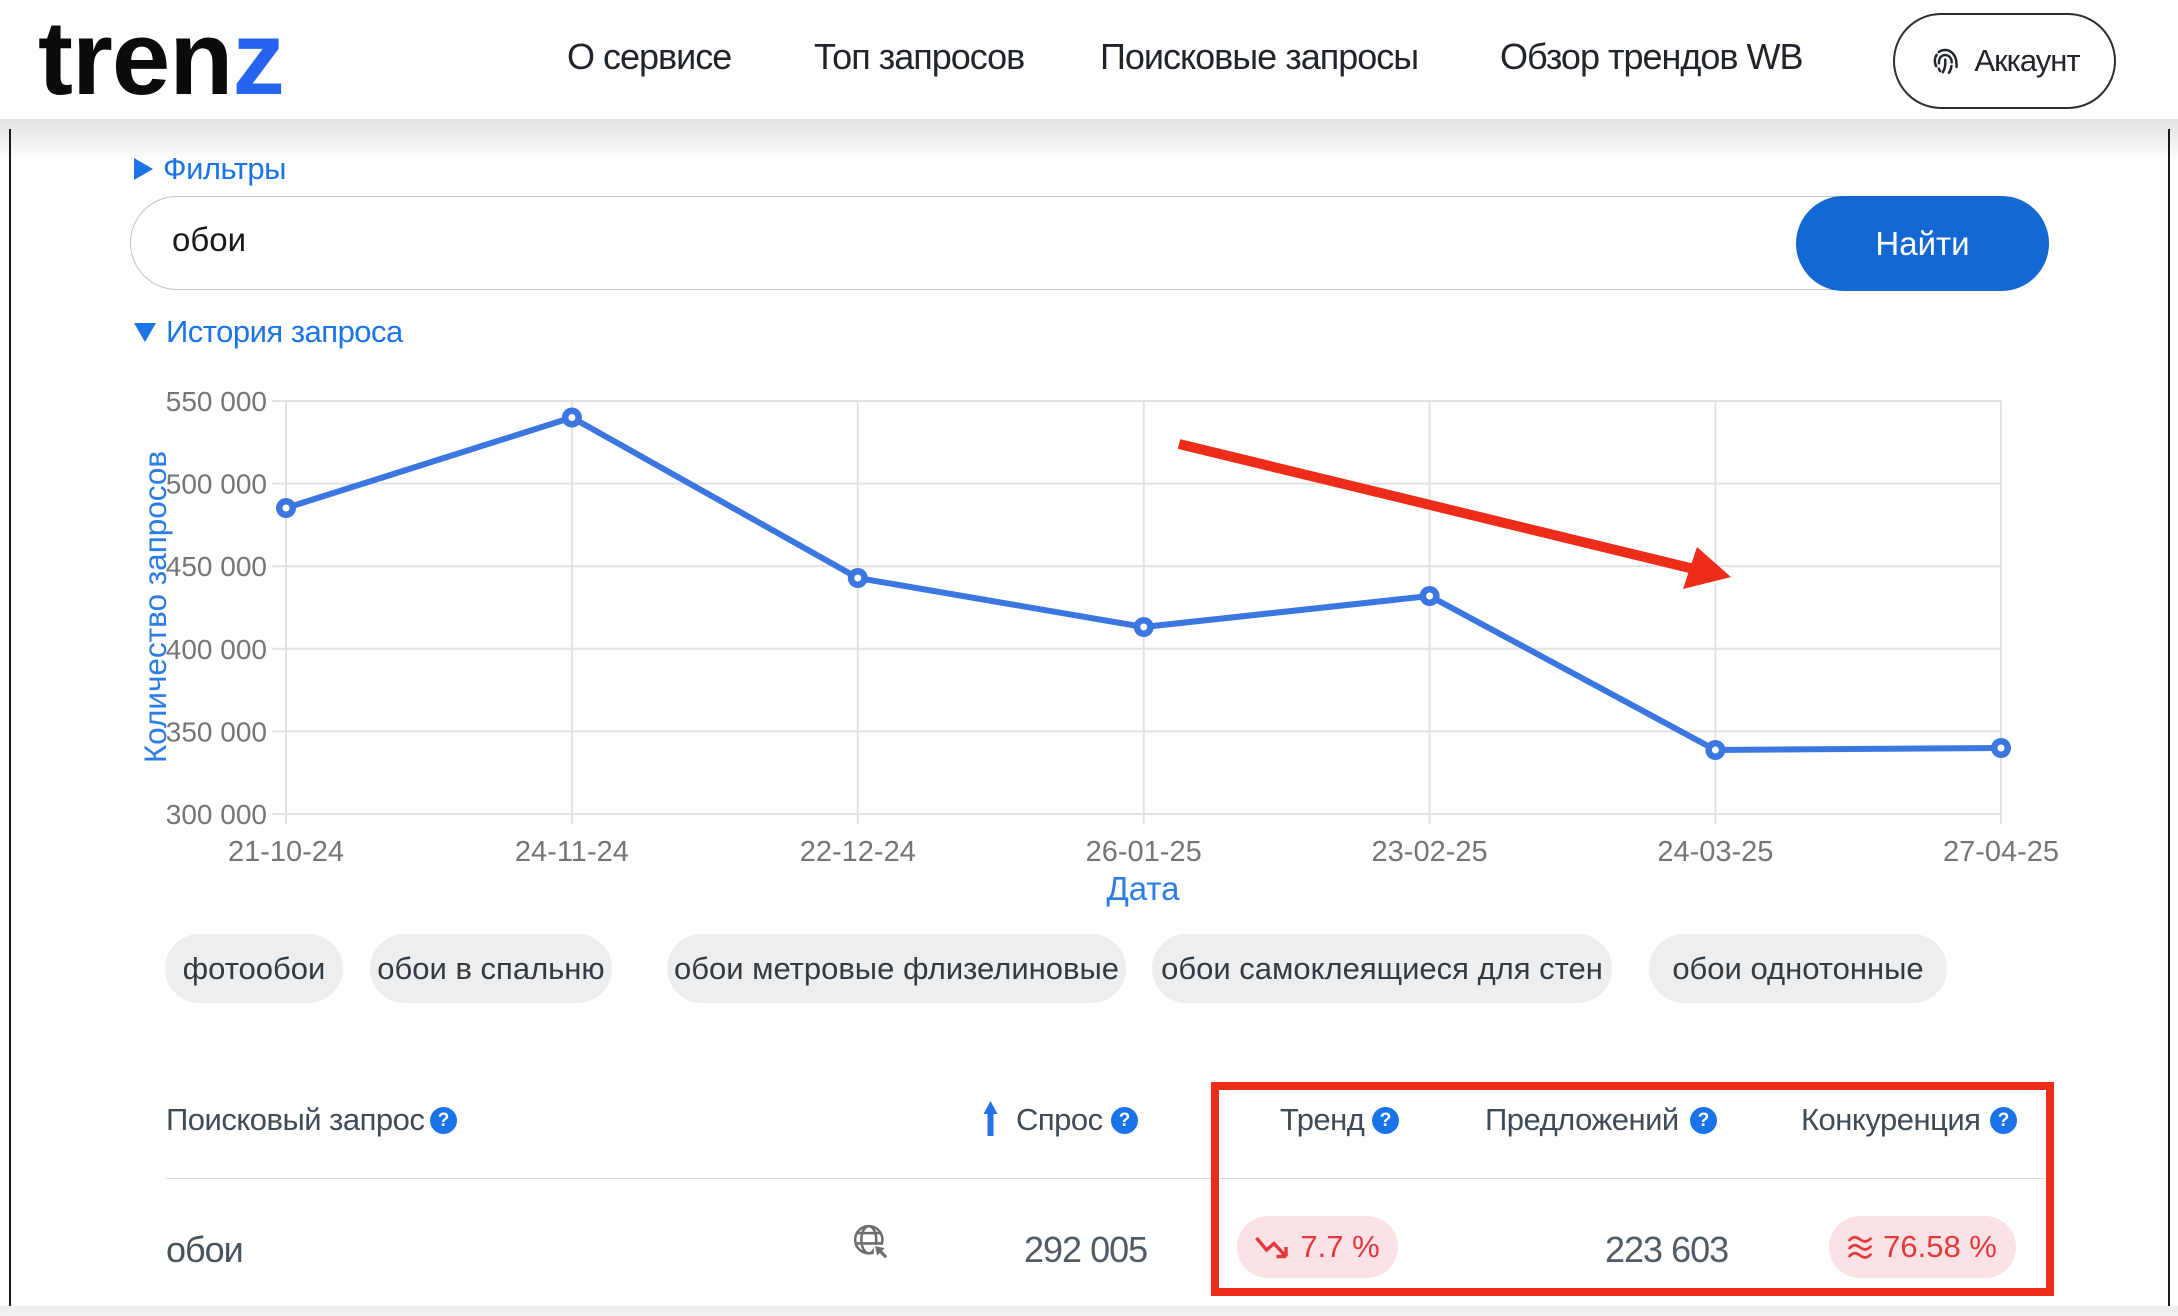 The image size is (2178, 1316). What do you see at coordinates (1144, 852) in the screenshot?
I see `svg-text: 26-01-25` at bounding box center [1144, 852].